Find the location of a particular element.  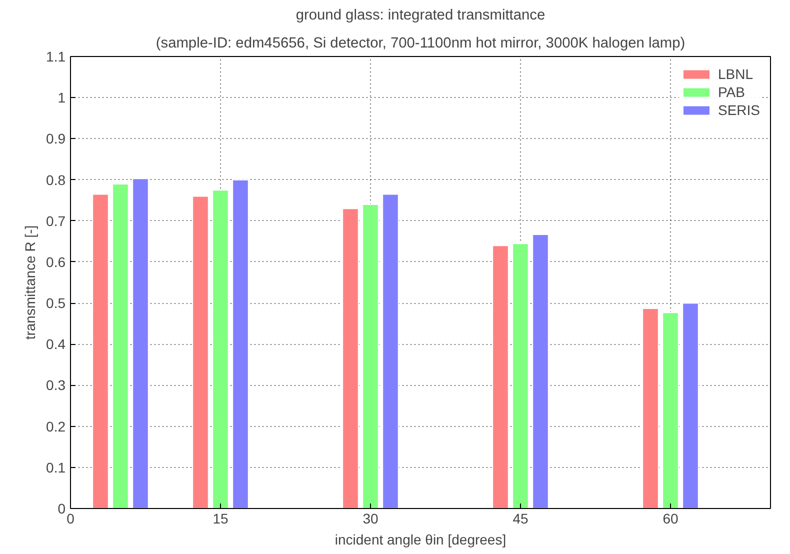

legend-label: LBNL is located at coordinates (736, 74).